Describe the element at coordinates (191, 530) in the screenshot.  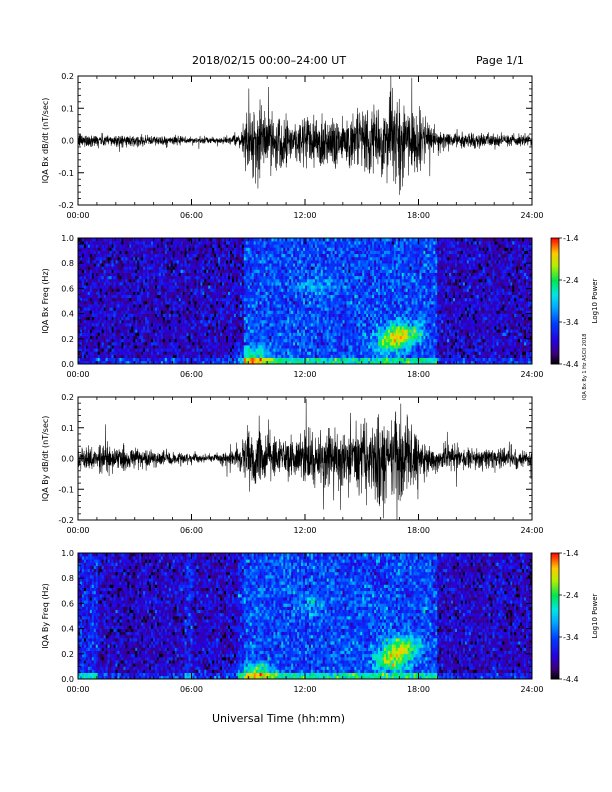
I see `x-tick-label: 06:00` at that location.